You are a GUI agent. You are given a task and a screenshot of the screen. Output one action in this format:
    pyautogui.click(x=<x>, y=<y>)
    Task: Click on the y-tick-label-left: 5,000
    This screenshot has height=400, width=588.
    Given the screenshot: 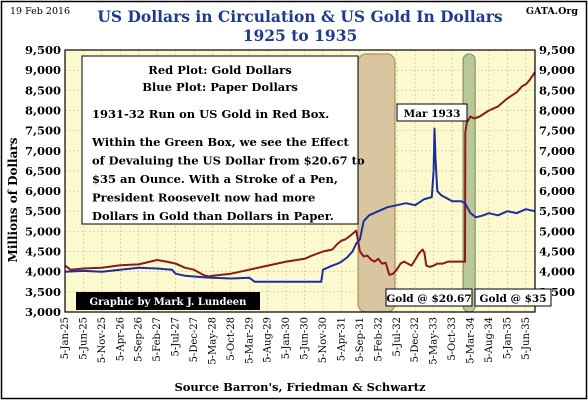 What is the action you would take?
    pyautogui.click(x=43, y=231)
    